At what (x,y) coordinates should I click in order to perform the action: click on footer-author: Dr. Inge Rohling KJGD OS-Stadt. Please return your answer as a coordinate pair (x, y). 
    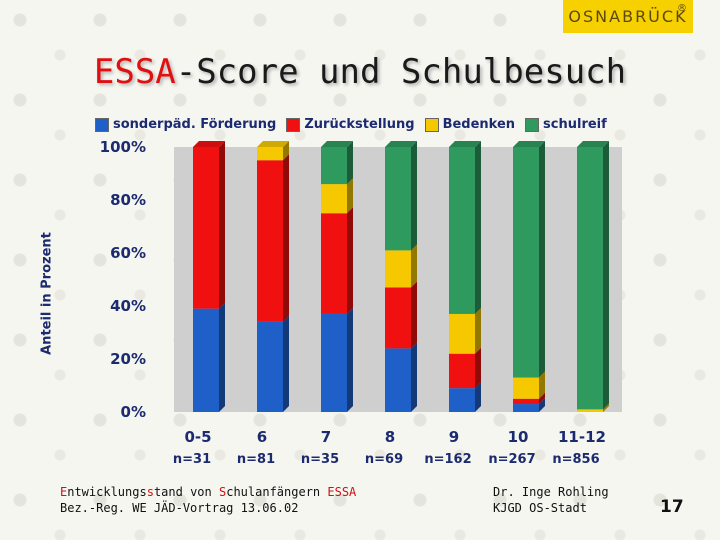
    Looking at the image, I should click on (551, 500).